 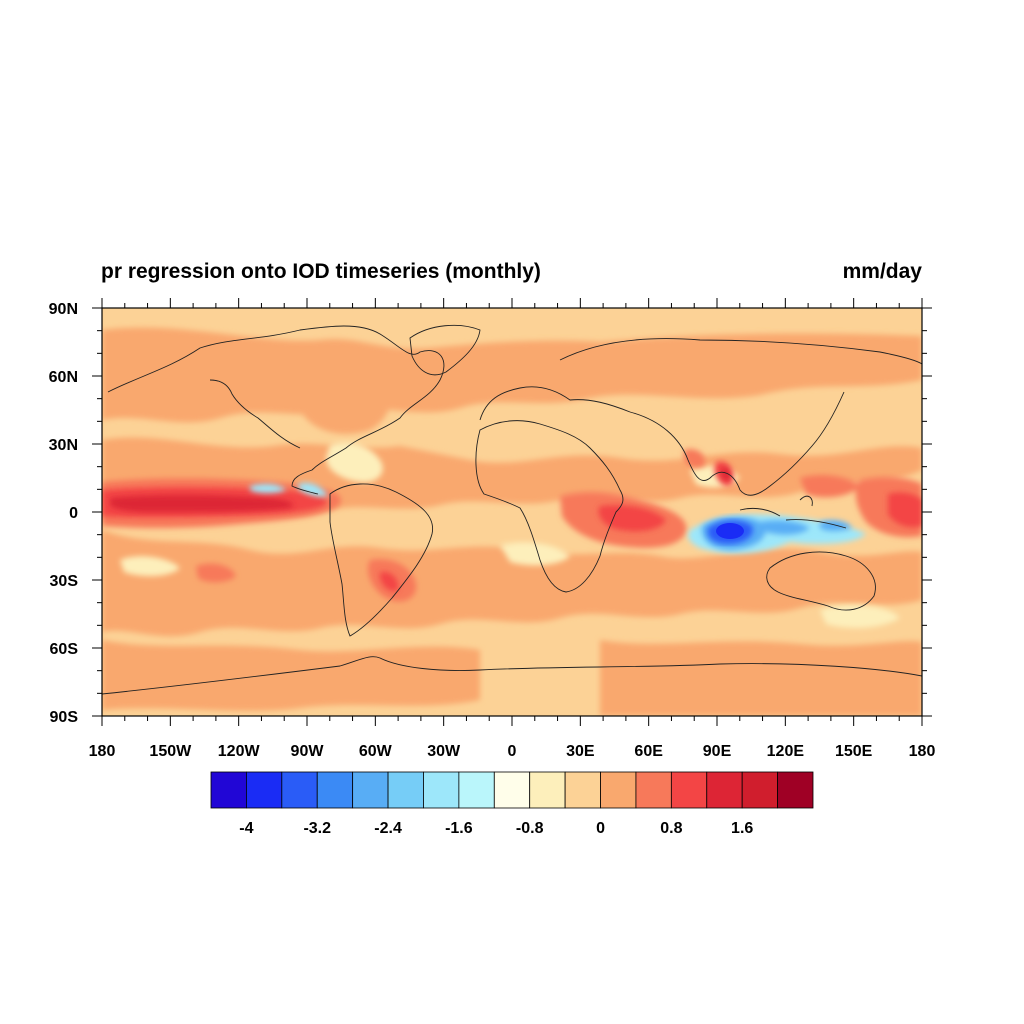 What do you see at coordinates (64, 581) in the screenshot?
I see `latitude-label: 30S` at bounding box center [64, 581].